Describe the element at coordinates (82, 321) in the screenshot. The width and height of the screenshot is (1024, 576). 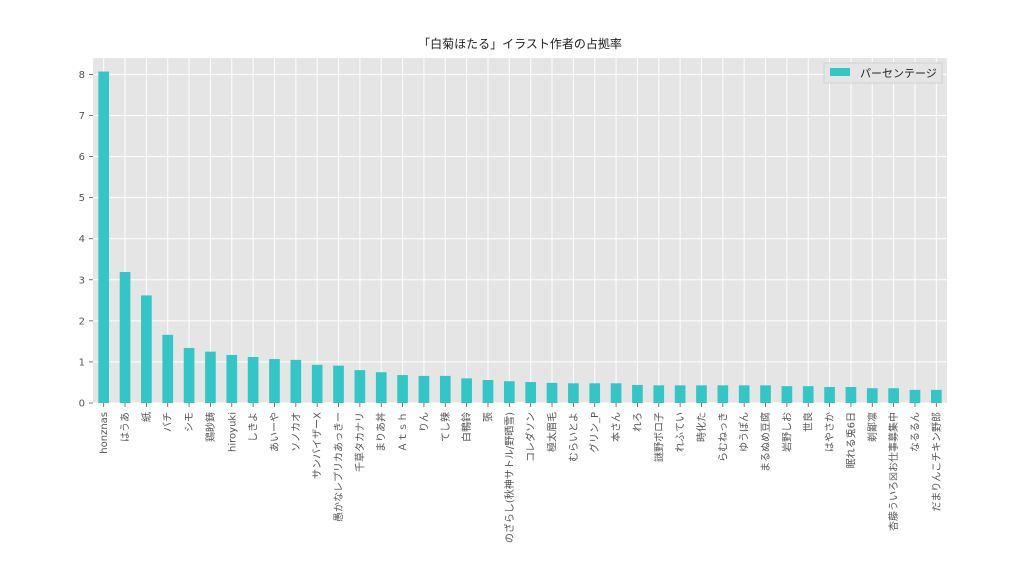
I see `y-tick-label: 2` at that location.